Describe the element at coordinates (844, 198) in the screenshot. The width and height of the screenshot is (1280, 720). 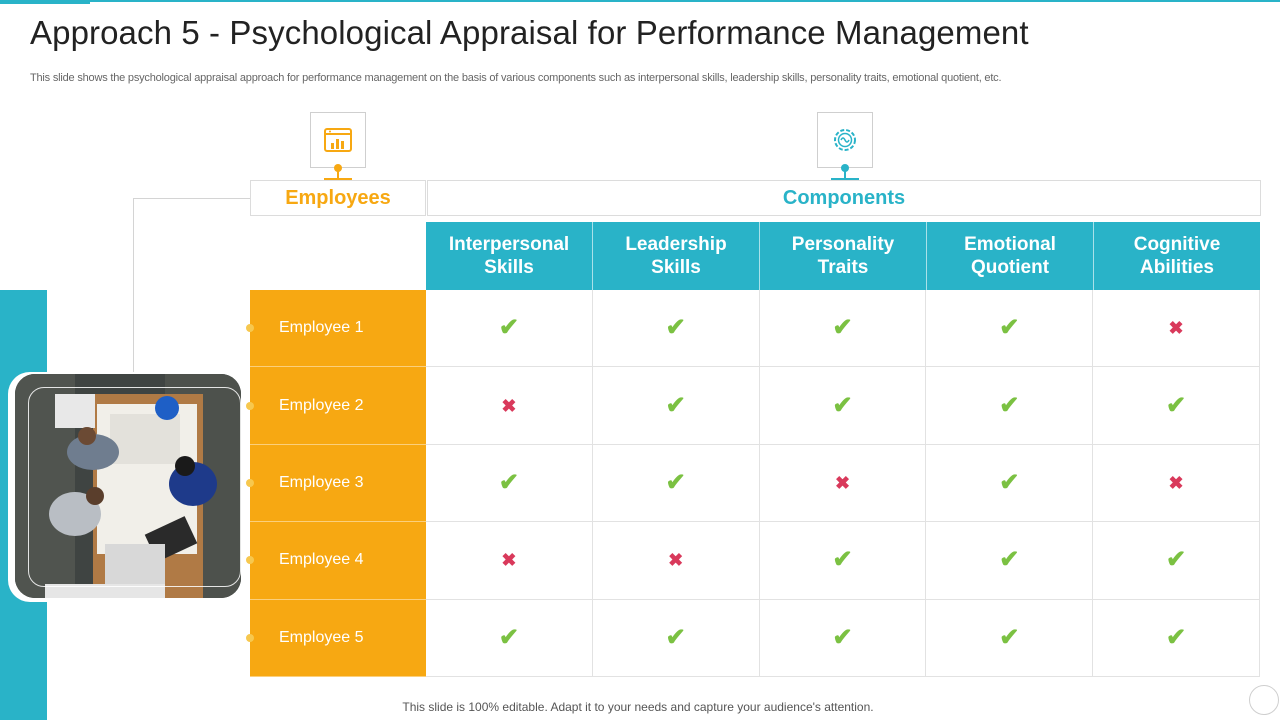
I see `components-header: Components` at that location.